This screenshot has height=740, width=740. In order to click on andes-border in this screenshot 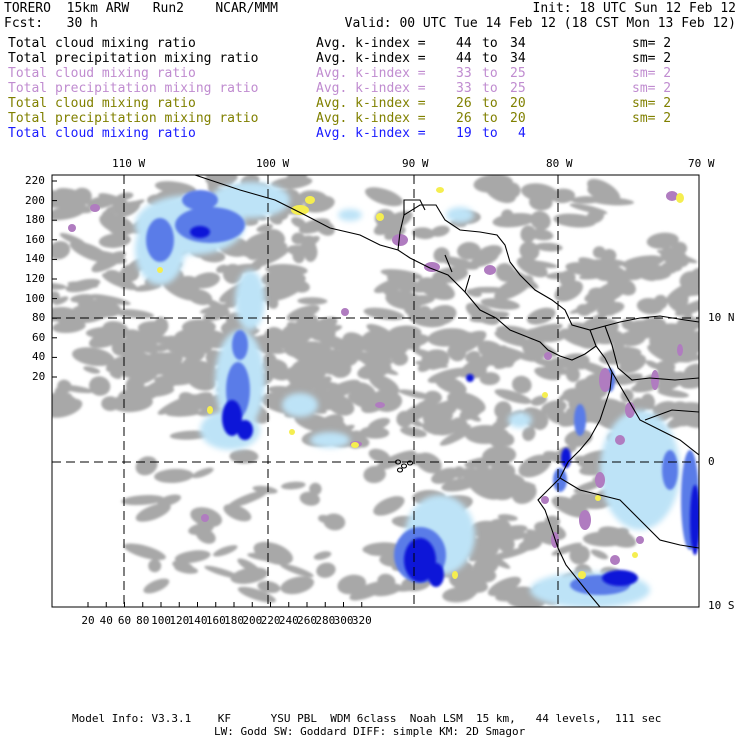, I will do `click(671, 415)`.